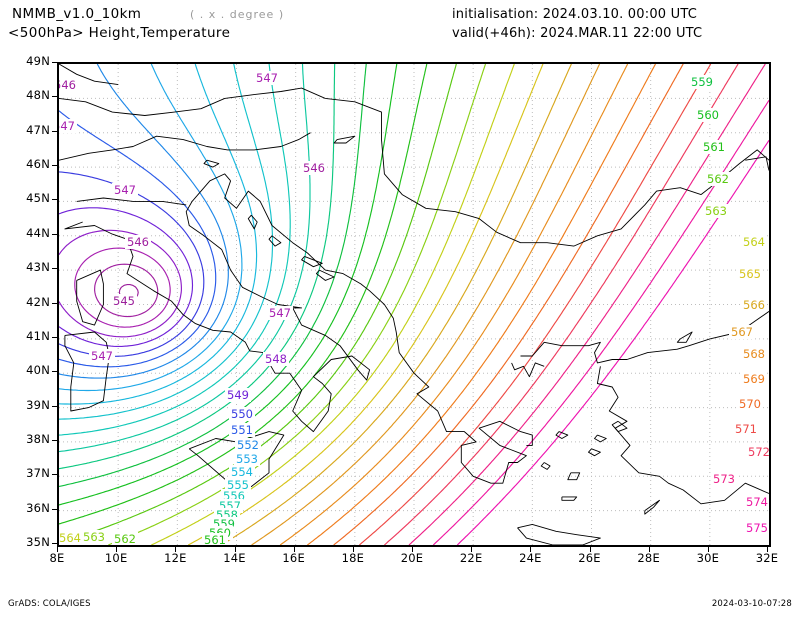 The height and width of the screenshot is (618, 800). Describe the element at coordinates (574, 14) in the screenshot. I see `initialisation-time: initialisation: 2024.03.10. 00:00 UTC` at that location.